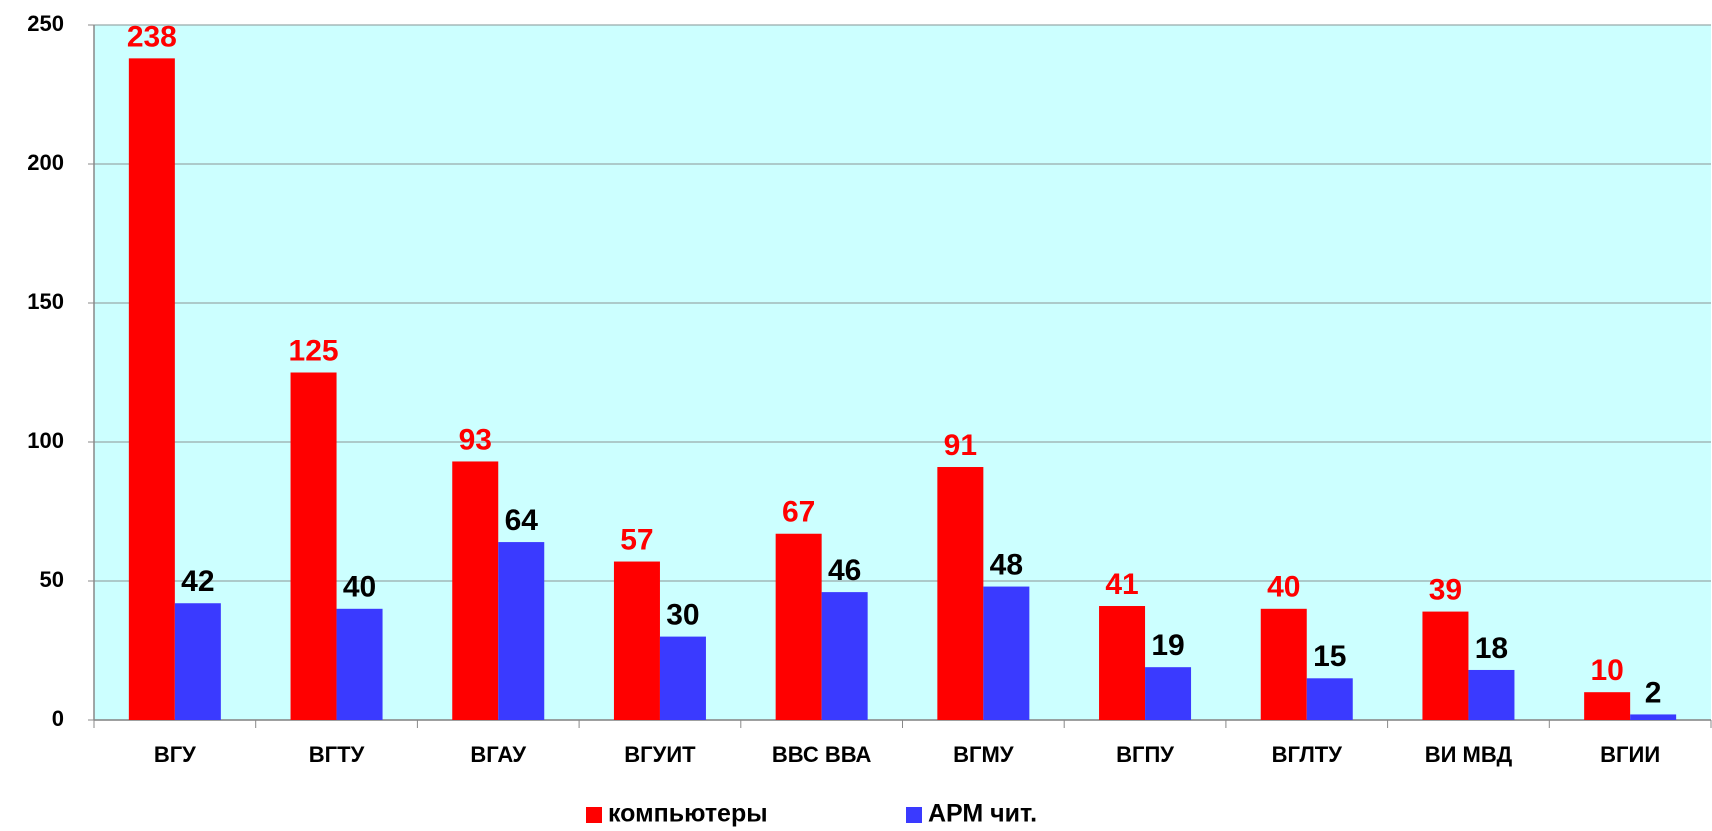 This screenshot has height=831, width=1712. Describe the element at coordinates (175, 754) in the screenshot. I see `x-tick-label: ВГУ` at that location.